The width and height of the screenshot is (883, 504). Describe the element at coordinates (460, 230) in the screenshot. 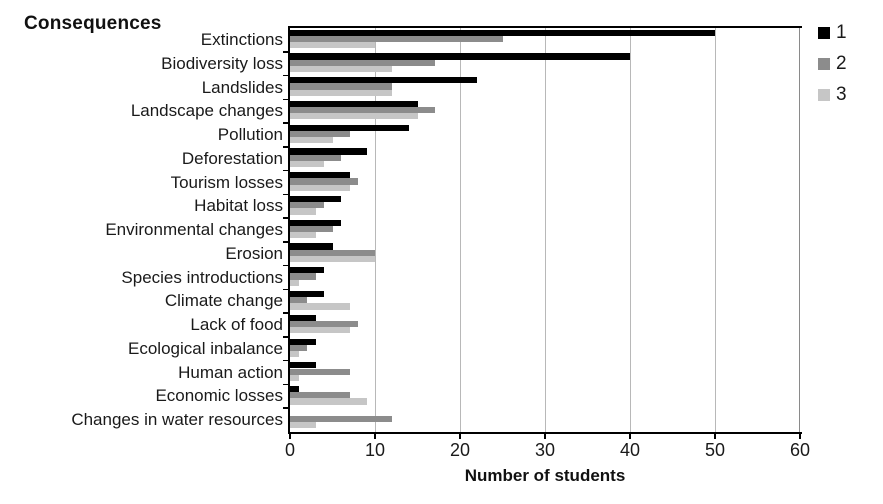

I see `gridline-x20` at that location.